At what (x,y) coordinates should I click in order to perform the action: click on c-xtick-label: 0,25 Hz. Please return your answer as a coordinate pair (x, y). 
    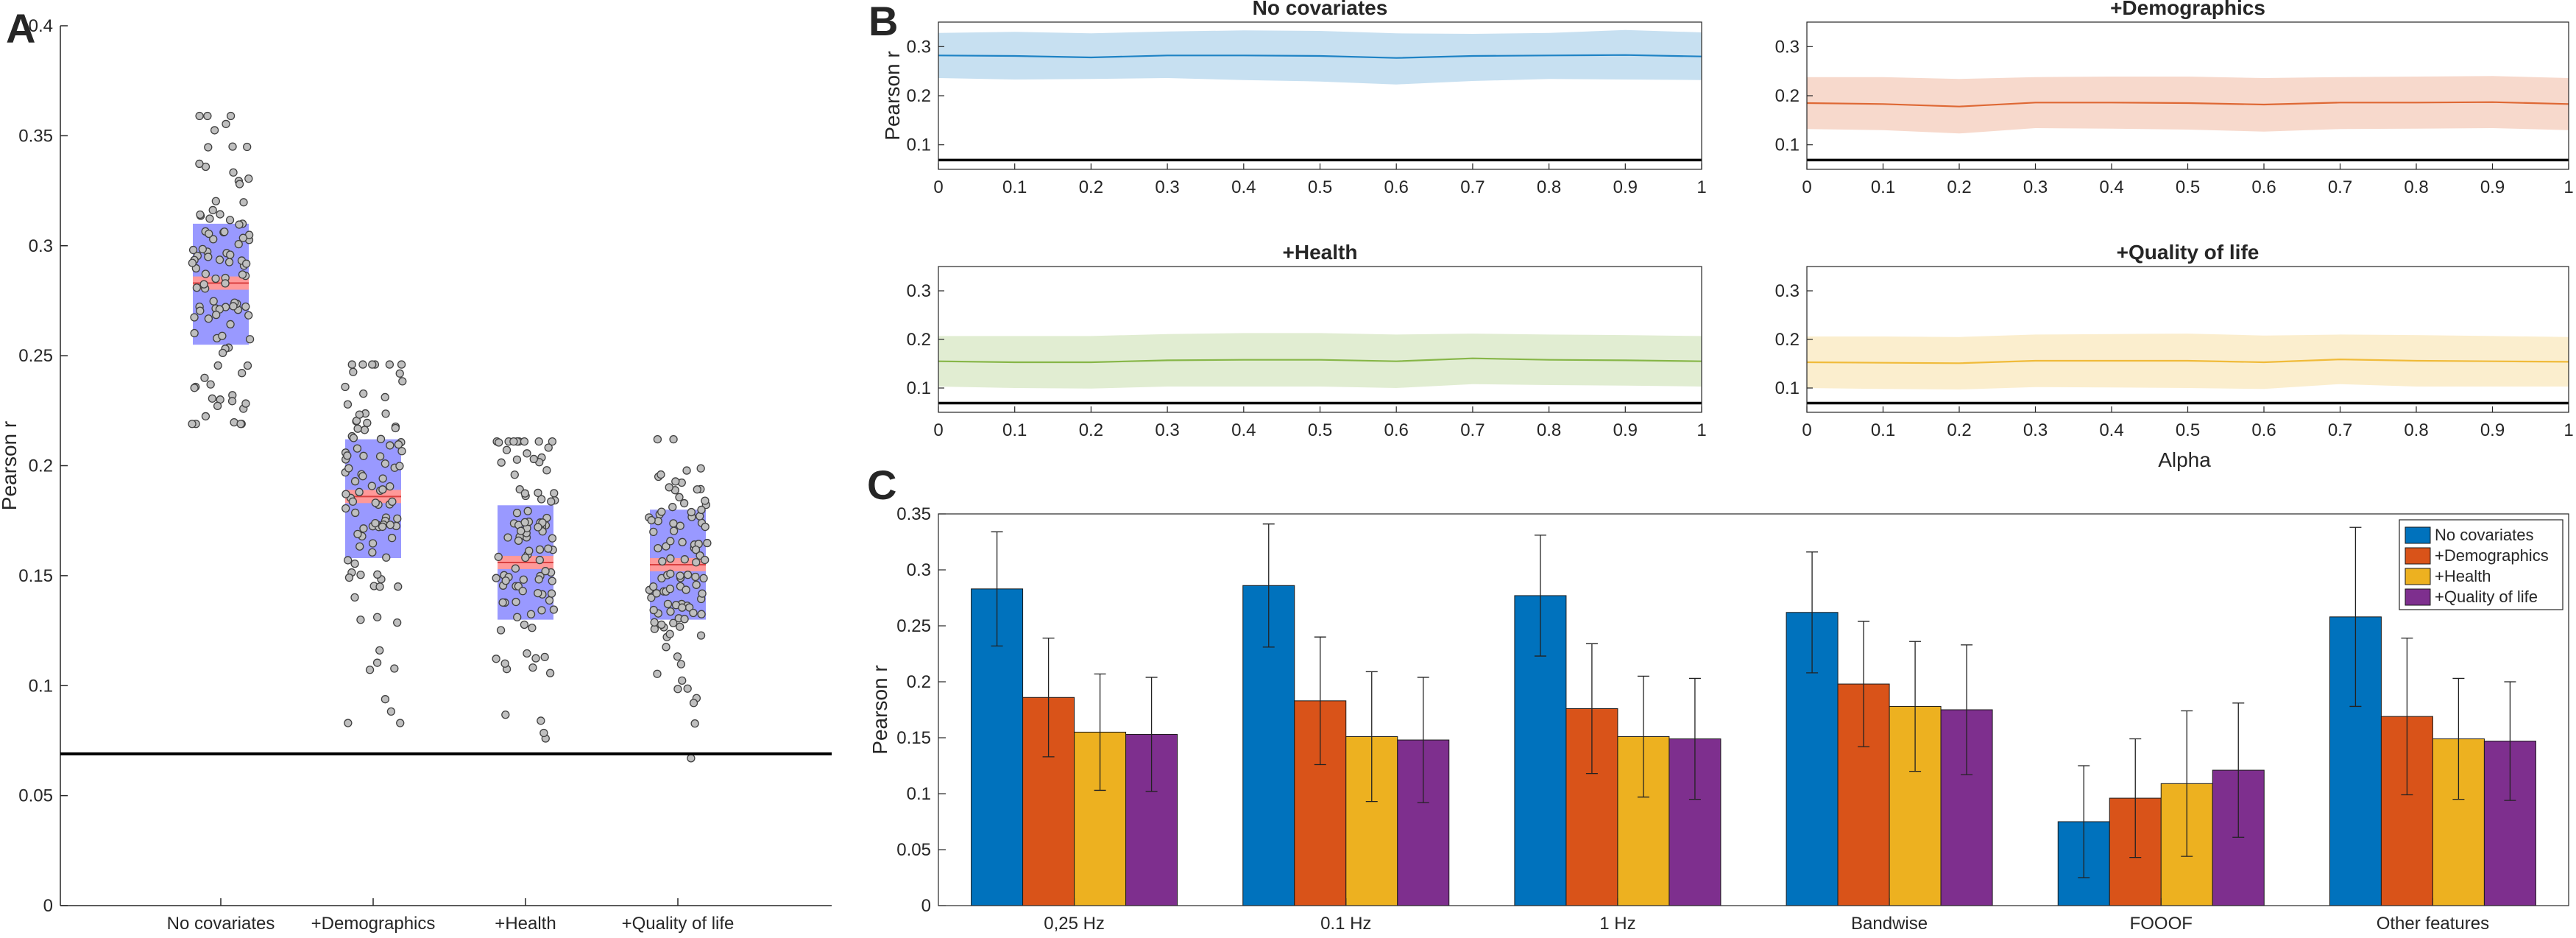
    Looking at the image, I should click on (1074, 924).